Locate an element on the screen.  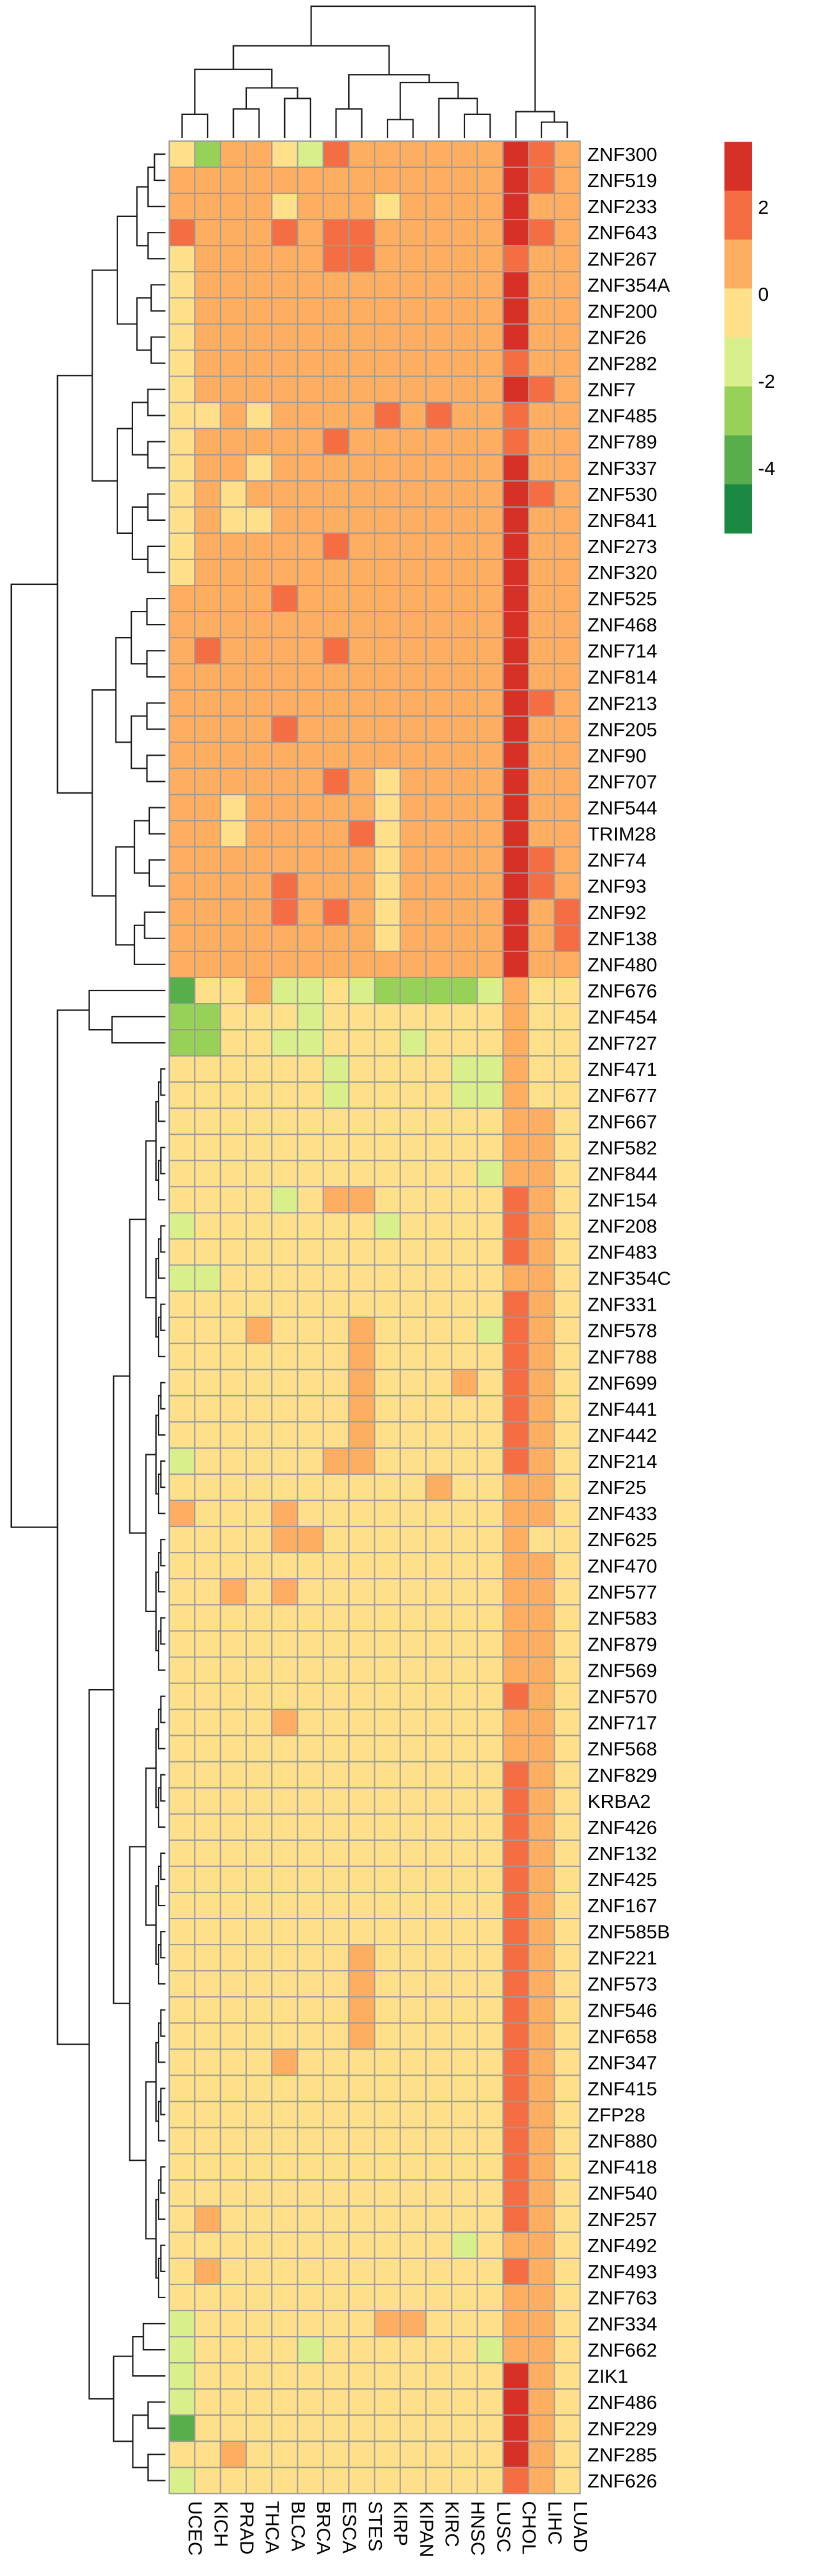
row-label: ZNF577 is located at coordinates (622, 1592).